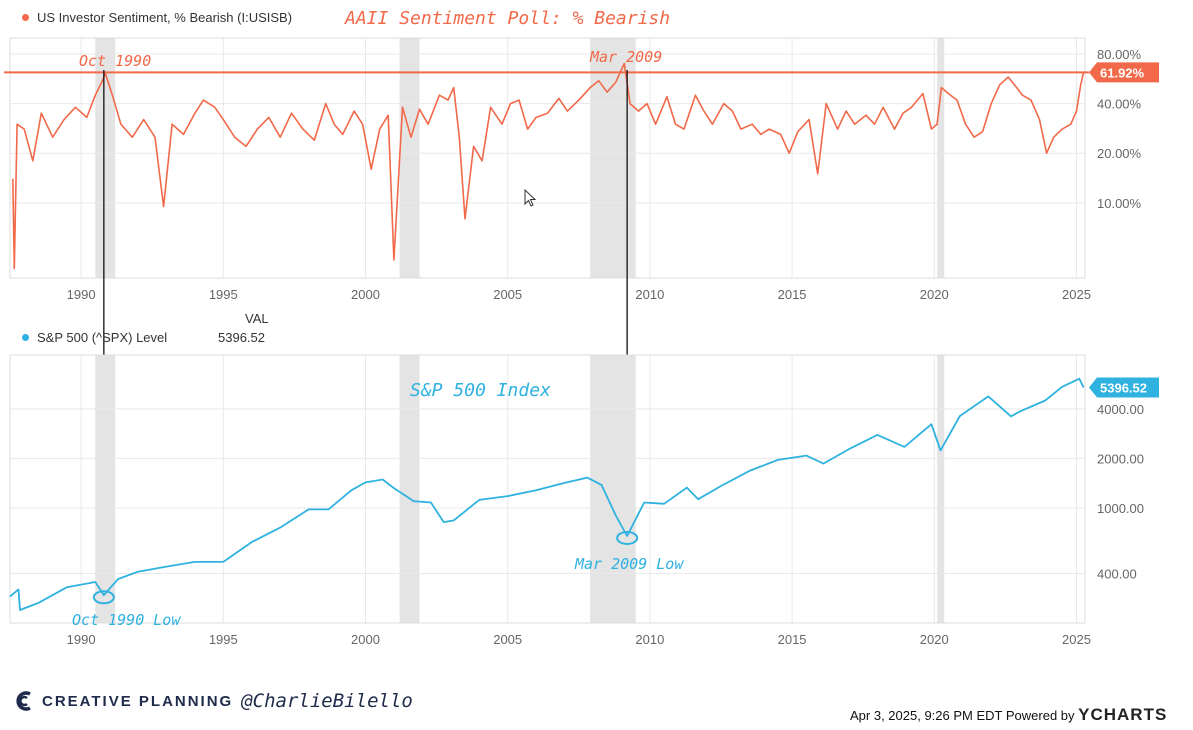 This screenshot has width=1193, height=730. Describe the element at coordinates (1123, 714) in the screenshot. I see `ycharts-logo: YCHARTS` at that location.